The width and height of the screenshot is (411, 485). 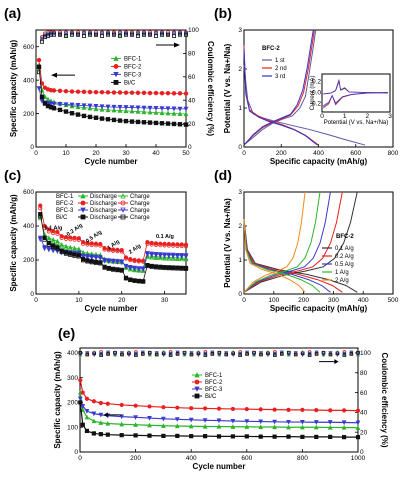 I want to click on x-tick-label: 600, so click(x=355, y=153).